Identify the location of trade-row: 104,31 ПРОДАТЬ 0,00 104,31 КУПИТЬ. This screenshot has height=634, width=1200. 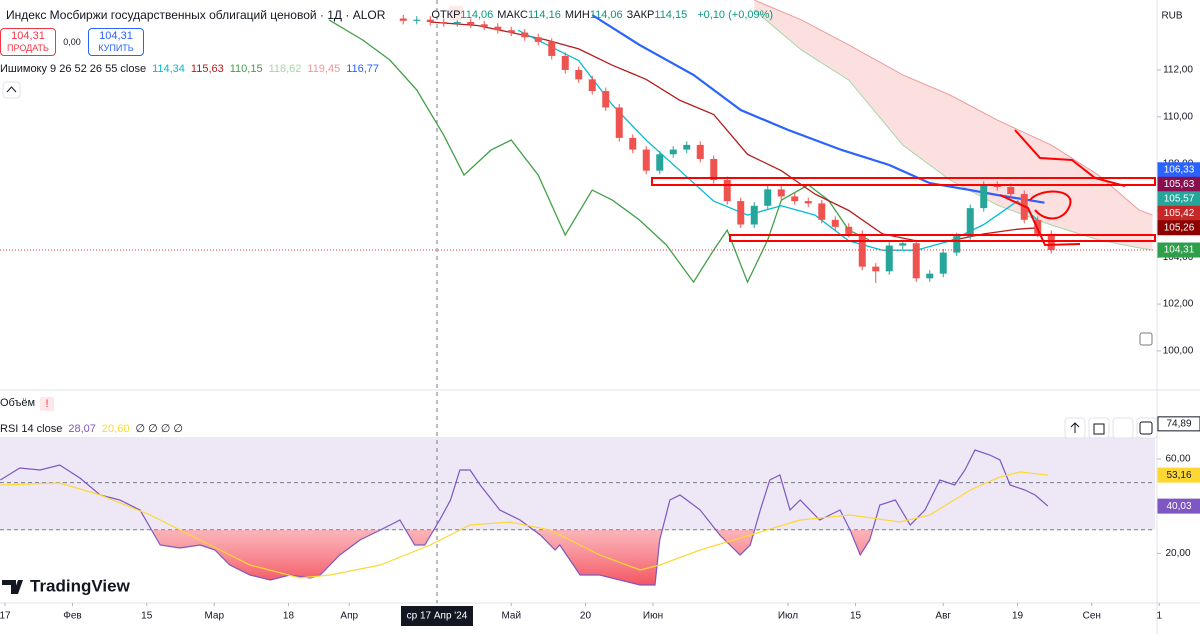
(72, 42).